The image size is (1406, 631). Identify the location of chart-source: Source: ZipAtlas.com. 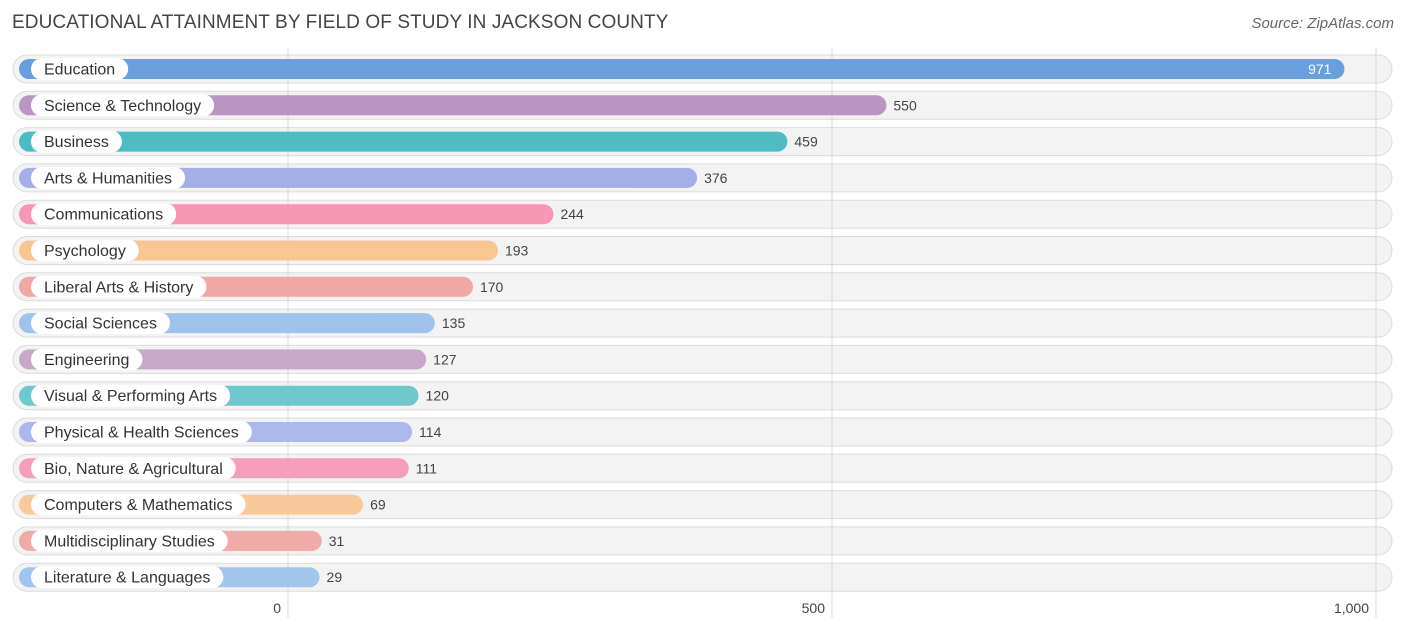
(1322, 23).